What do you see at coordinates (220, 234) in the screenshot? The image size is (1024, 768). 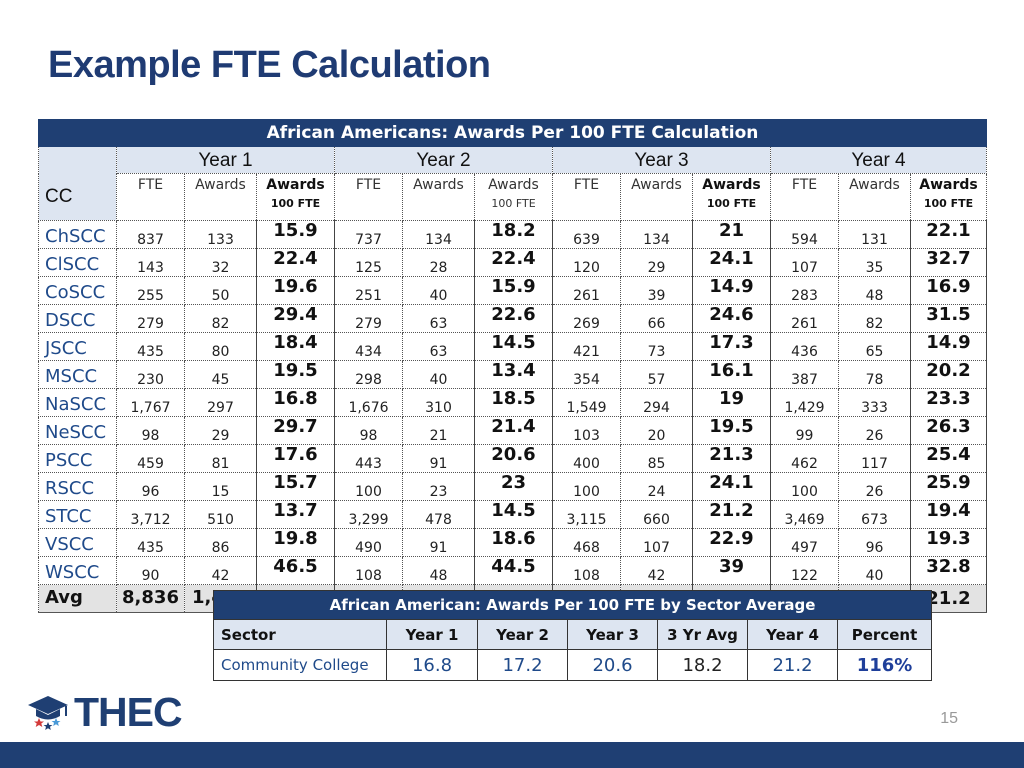 I see `awards-cell: 133` at bounding box center [220, 234].